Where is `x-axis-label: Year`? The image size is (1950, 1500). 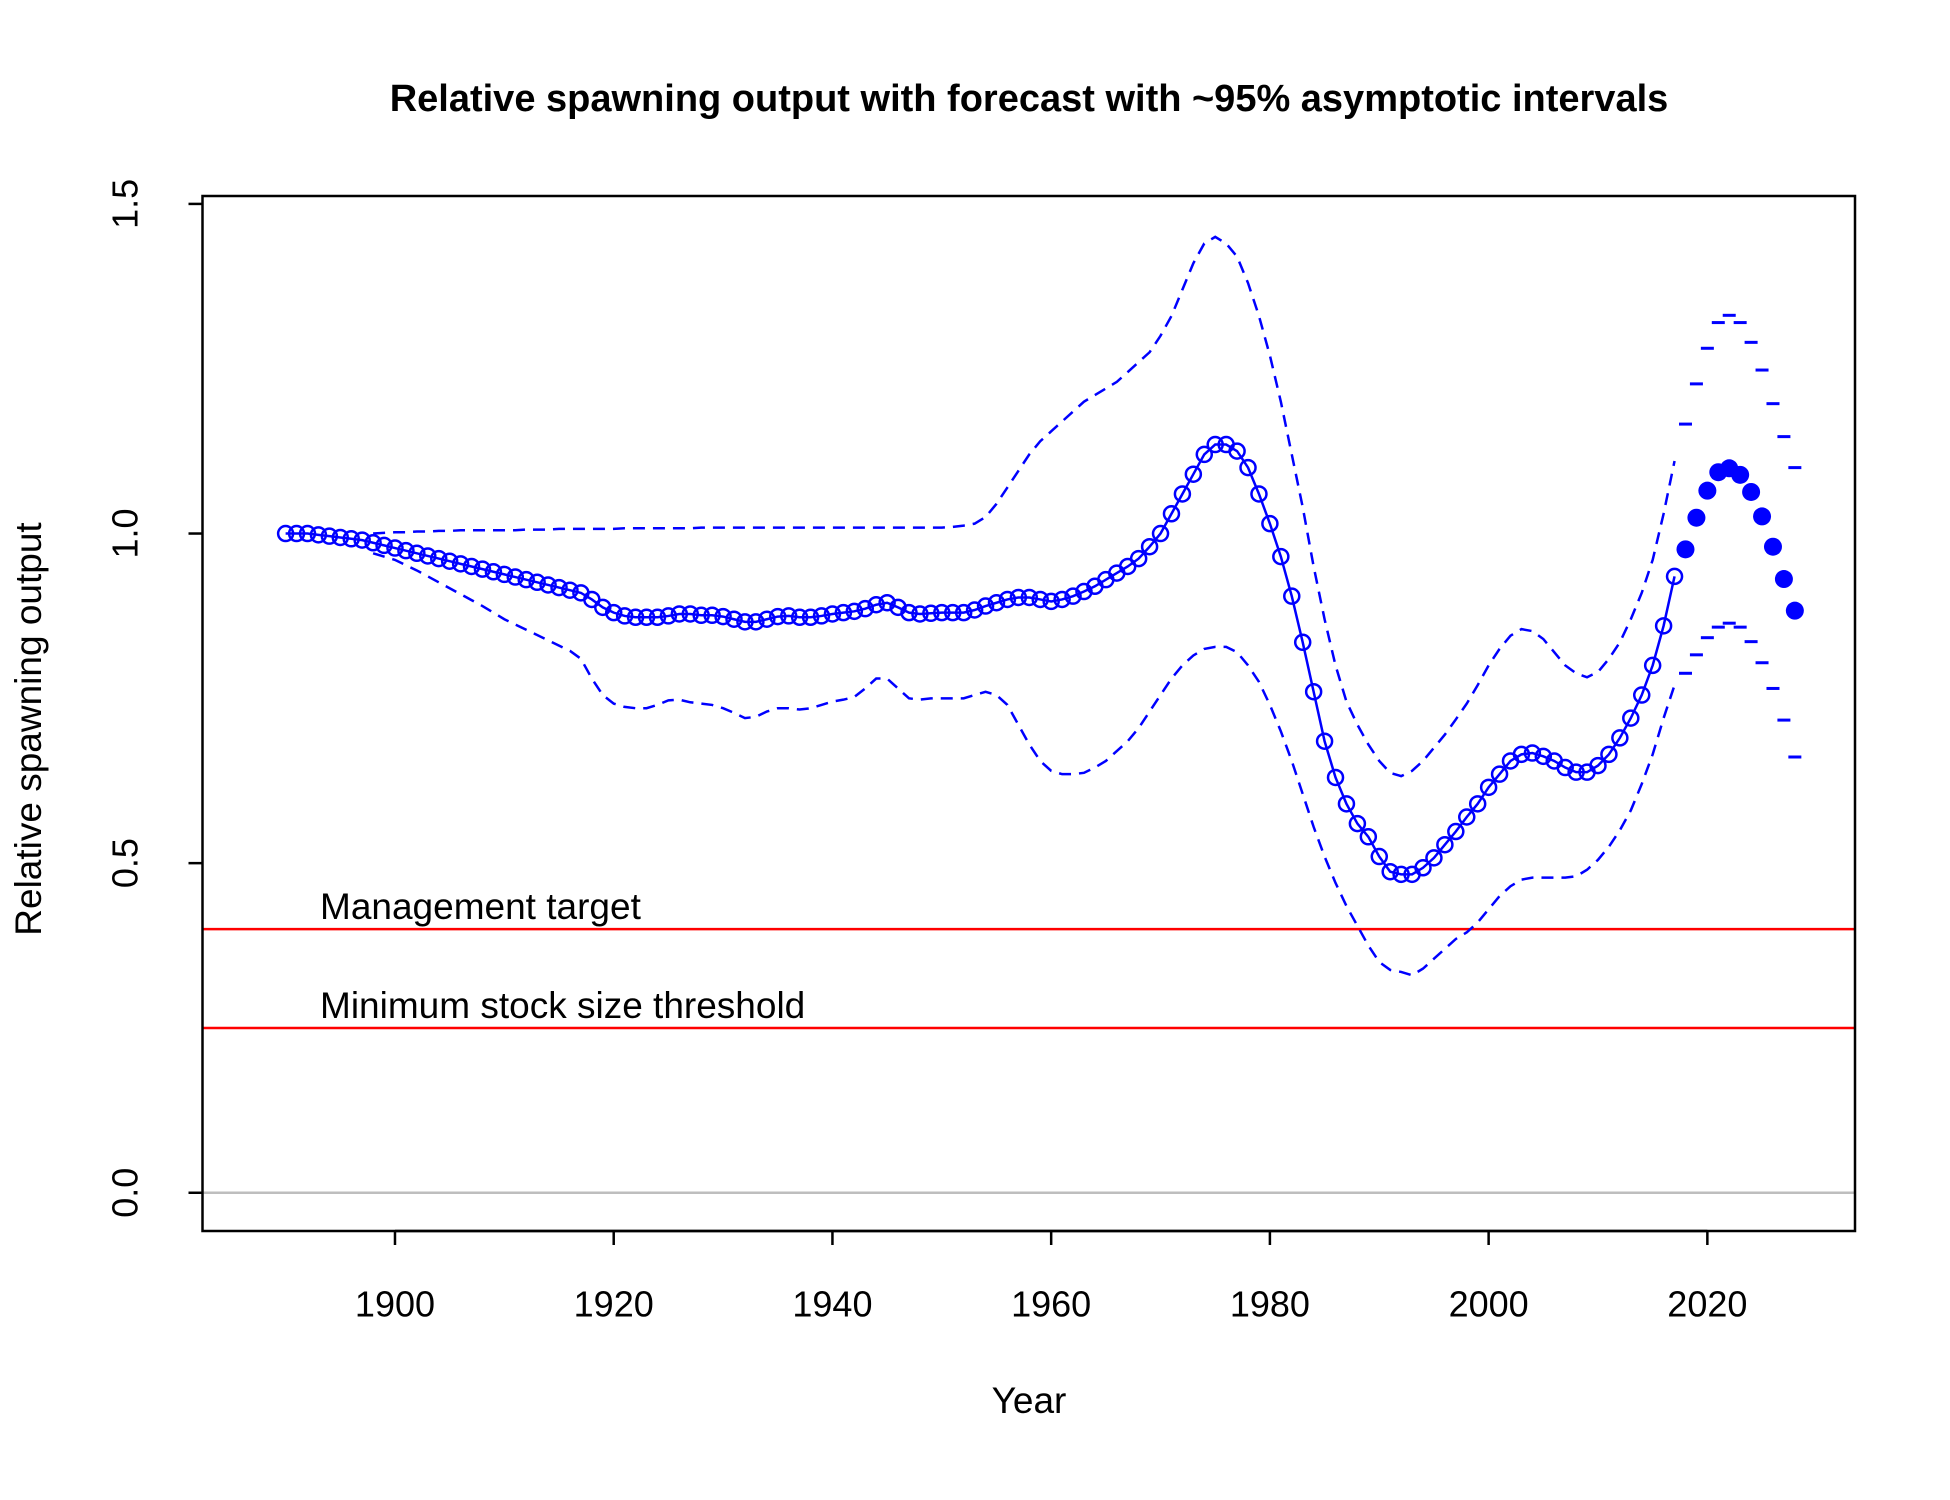
x-axis-label: Year is located at coordinates (1029, 1400).